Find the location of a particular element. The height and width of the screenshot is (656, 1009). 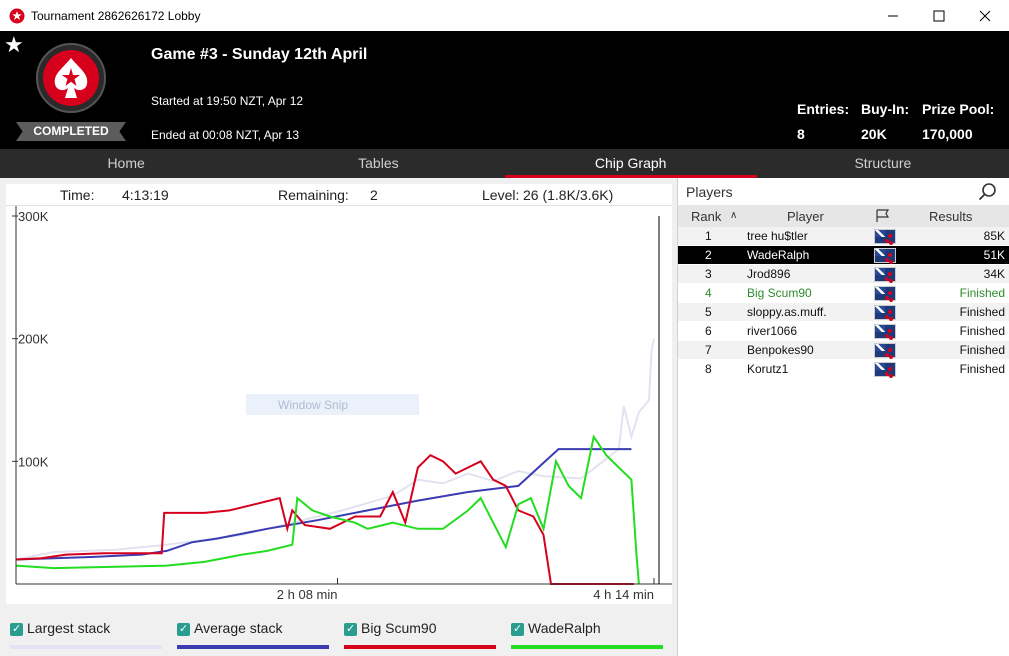

flag-column-icon is located at coordinates (883, 216).